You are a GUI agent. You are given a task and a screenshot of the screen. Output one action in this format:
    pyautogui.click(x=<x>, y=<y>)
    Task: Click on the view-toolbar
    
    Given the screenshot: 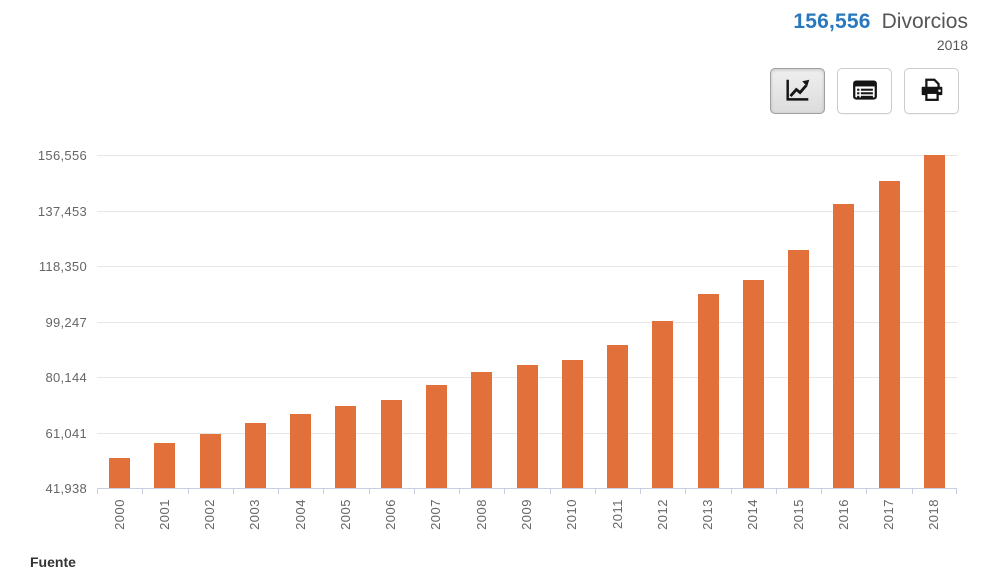 What is the action you would take?
    pyautogui.click(x=864, y=91)
    